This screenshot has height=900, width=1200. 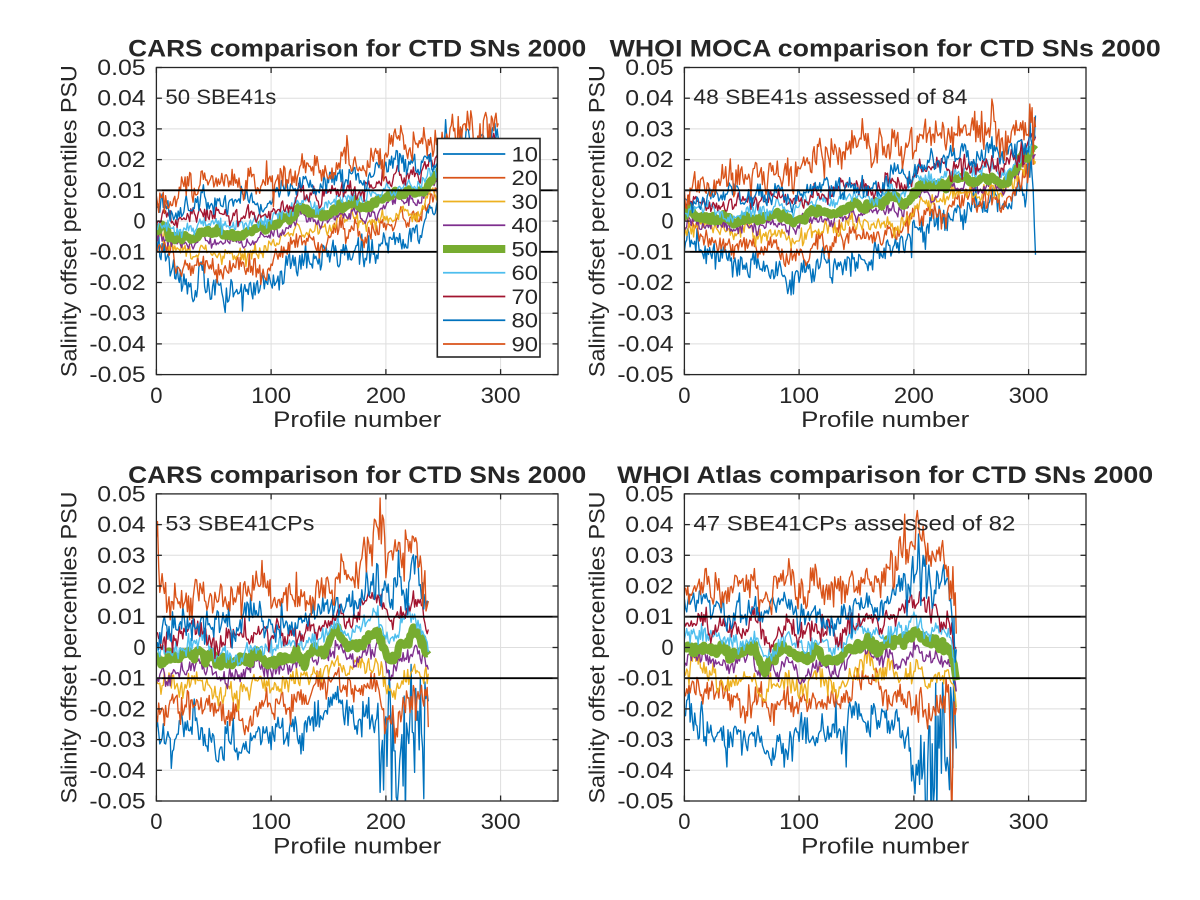 What do you see at coordinates (220, 97) in the screenshot?
I see `svg-text: 50 SBE41s` at bounding box center [220, 97].